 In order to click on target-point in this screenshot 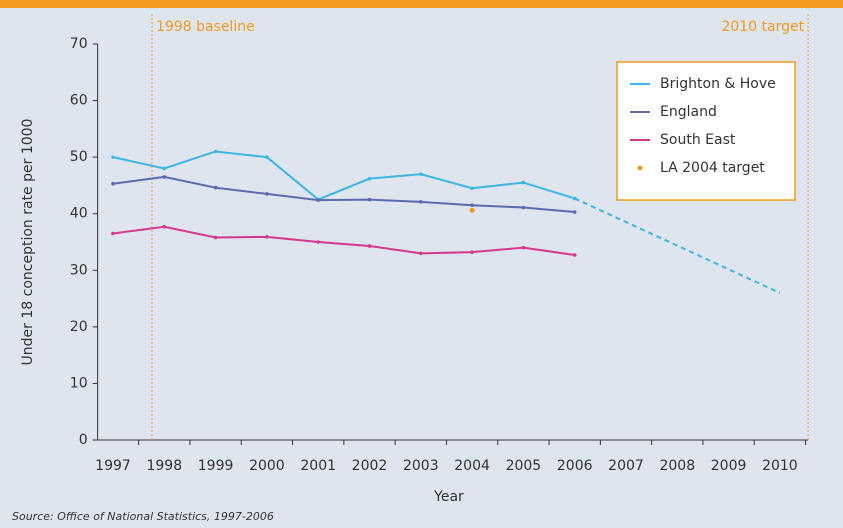, I will do `click(472, 210)`.